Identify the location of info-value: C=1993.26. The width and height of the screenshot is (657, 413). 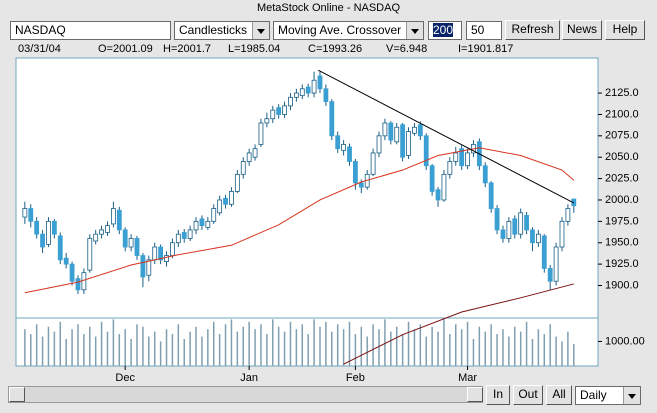
(335, 49).